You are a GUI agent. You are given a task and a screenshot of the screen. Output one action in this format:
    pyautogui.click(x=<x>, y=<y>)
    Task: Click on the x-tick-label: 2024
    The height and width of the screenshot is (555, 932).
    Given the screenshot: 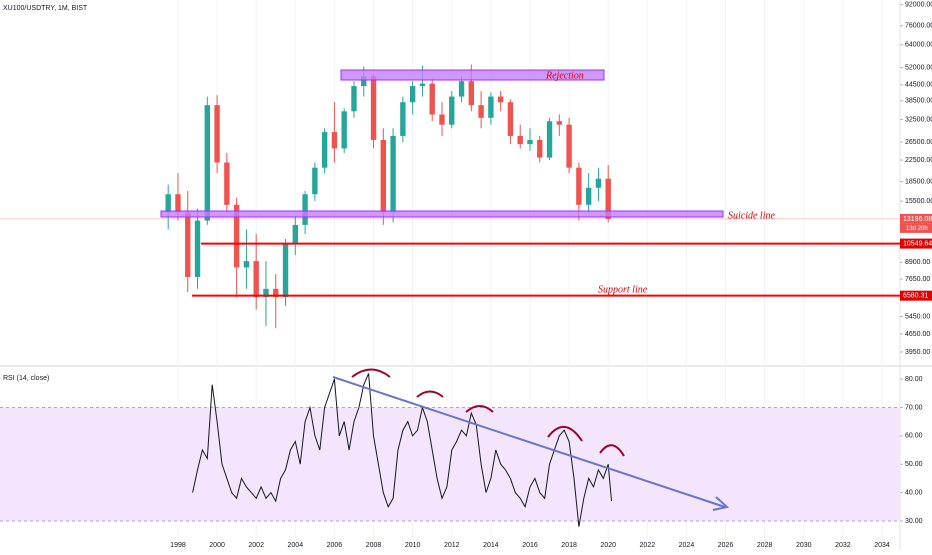 What is the action you would take?
    pyautogui.click(x=687, y=545)
    